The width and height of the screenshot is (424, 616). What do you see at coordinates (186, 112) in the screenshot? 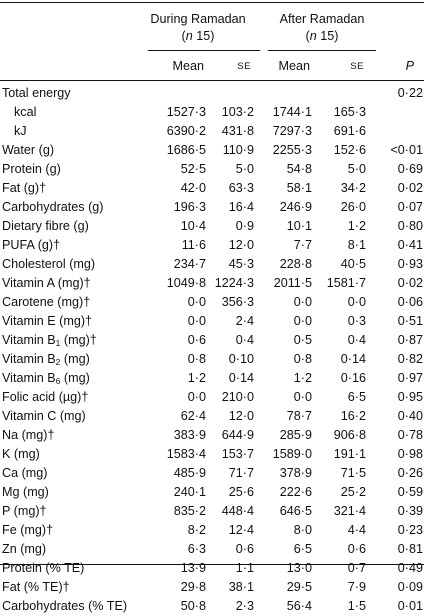
I see `cell-mean-during: 1527·3` at bounding box center [186, 112].